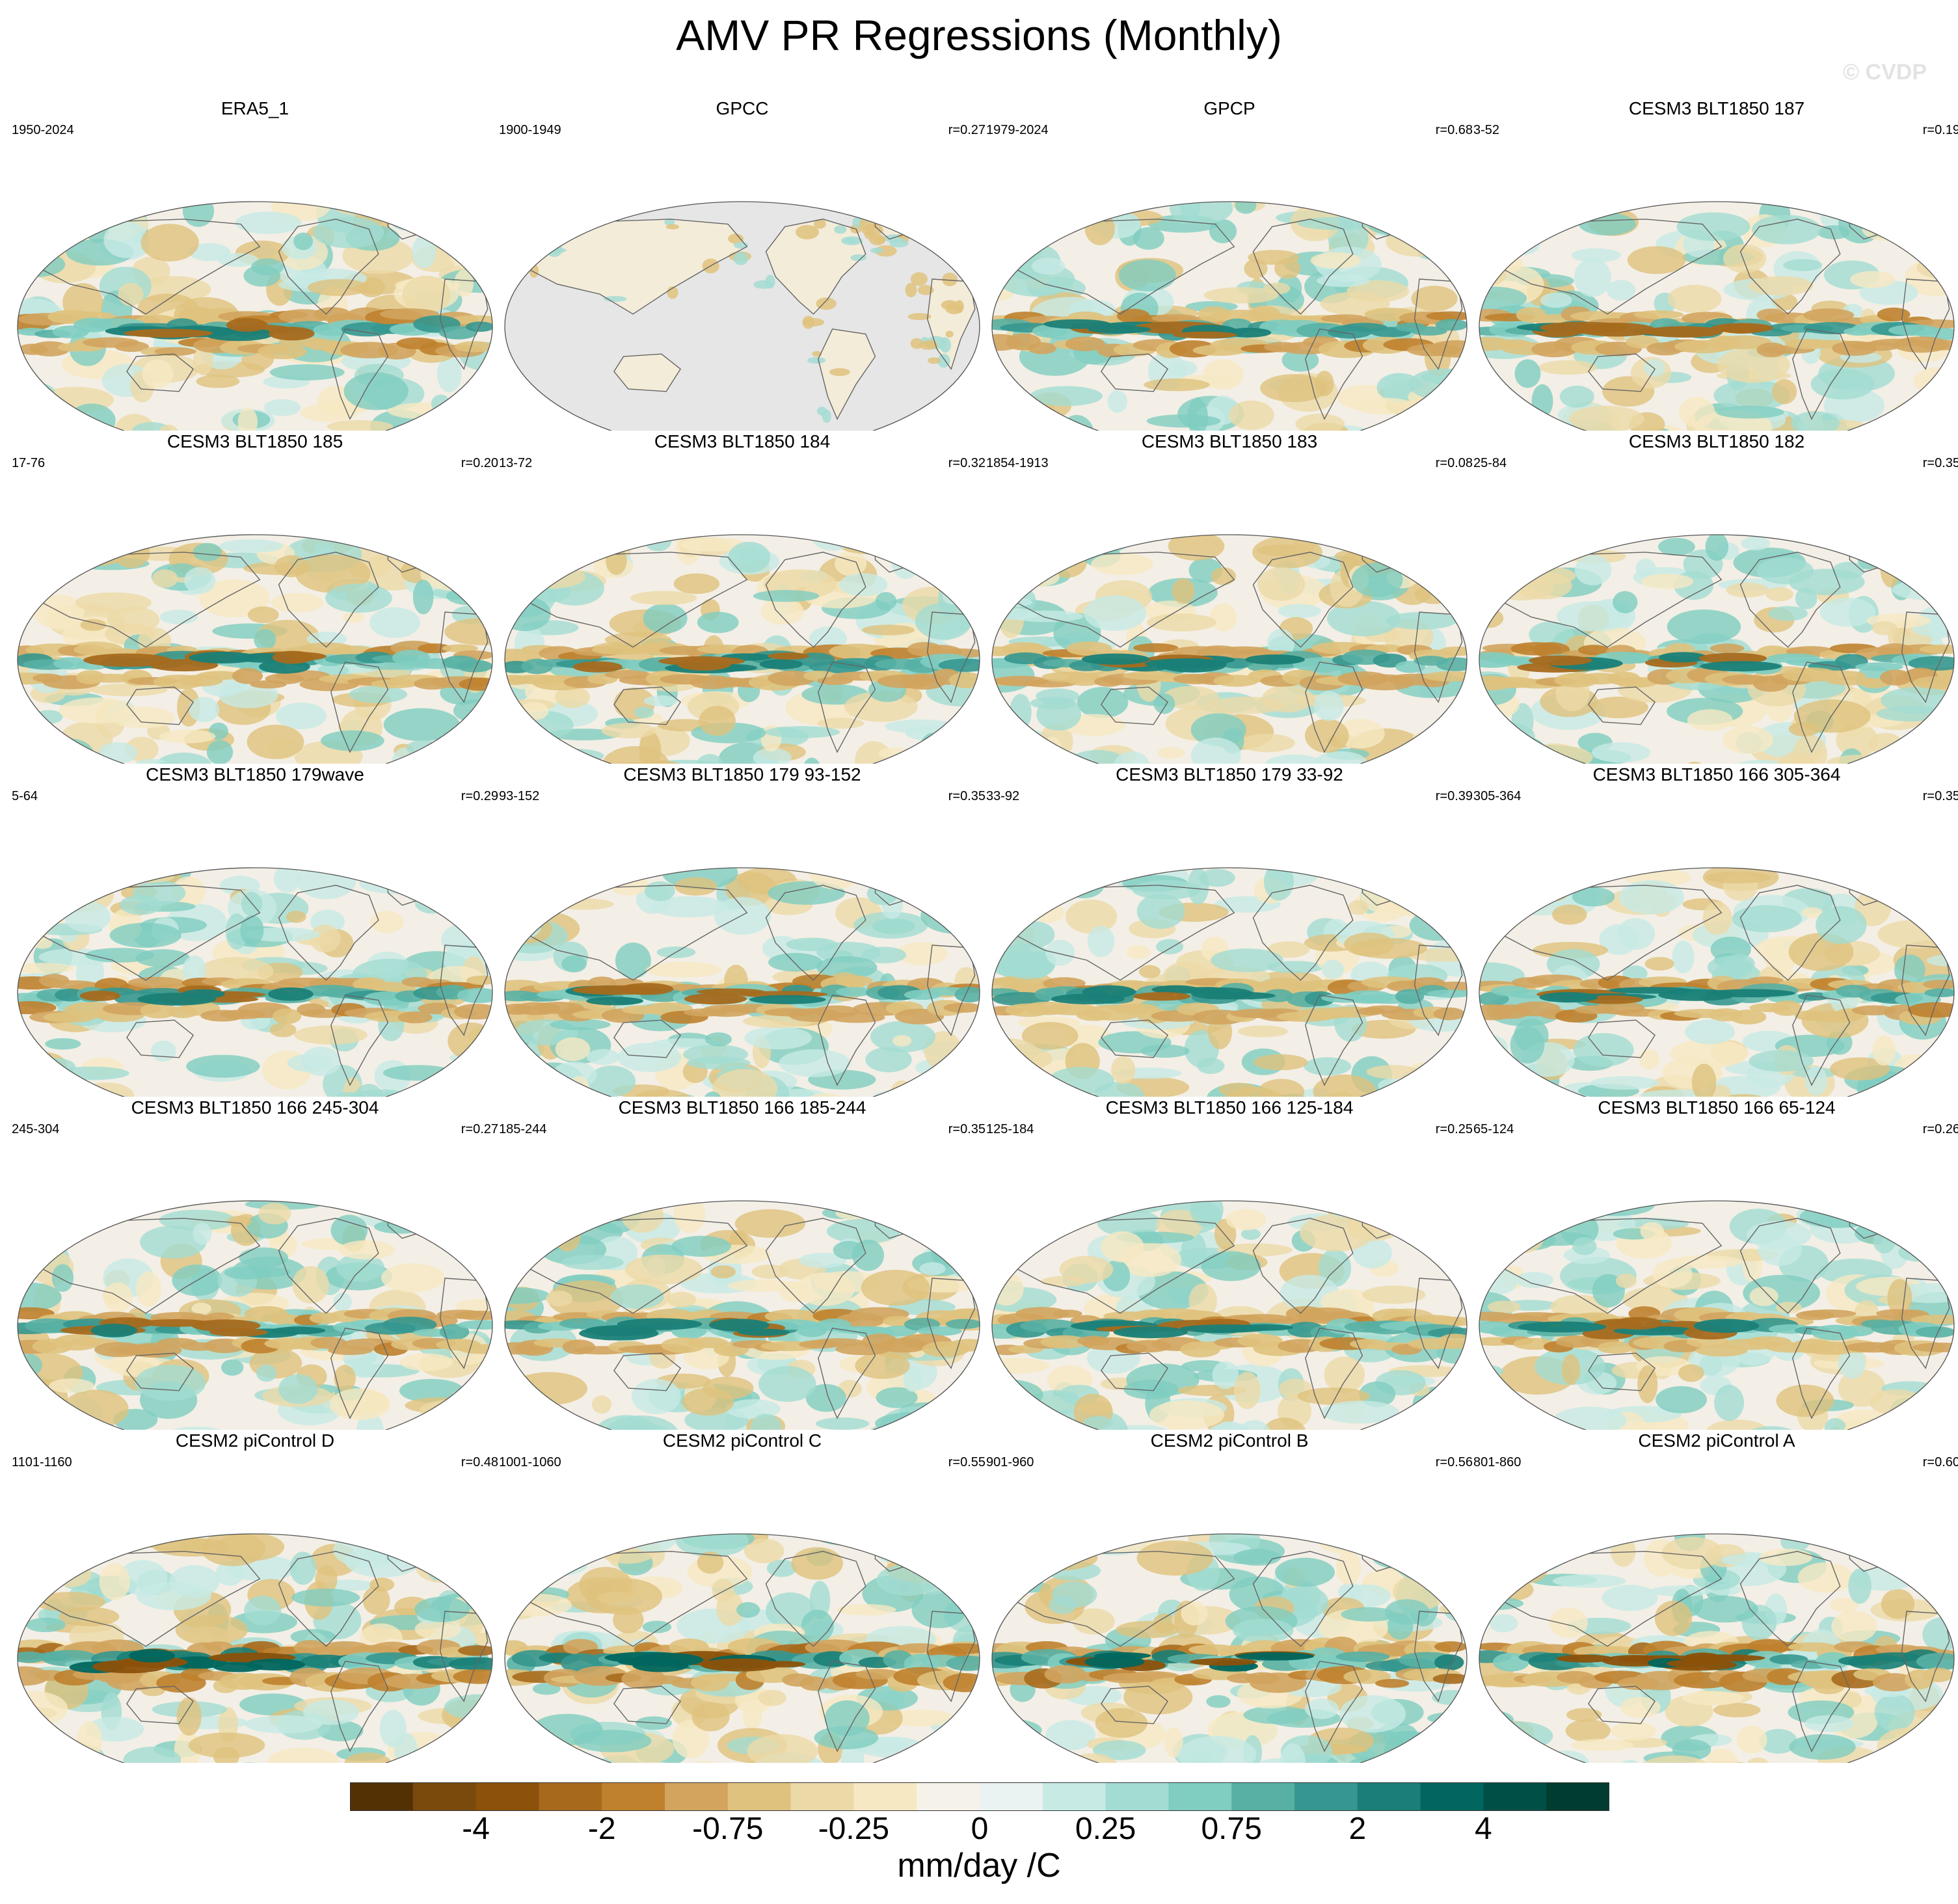 The width and height of the screenshot is (1958, 1904). What do you see at coordinates (967, 796) in the screenshot?
I see `panel-pattern-correlation: r=0.35` at bounding box center [967, 796].